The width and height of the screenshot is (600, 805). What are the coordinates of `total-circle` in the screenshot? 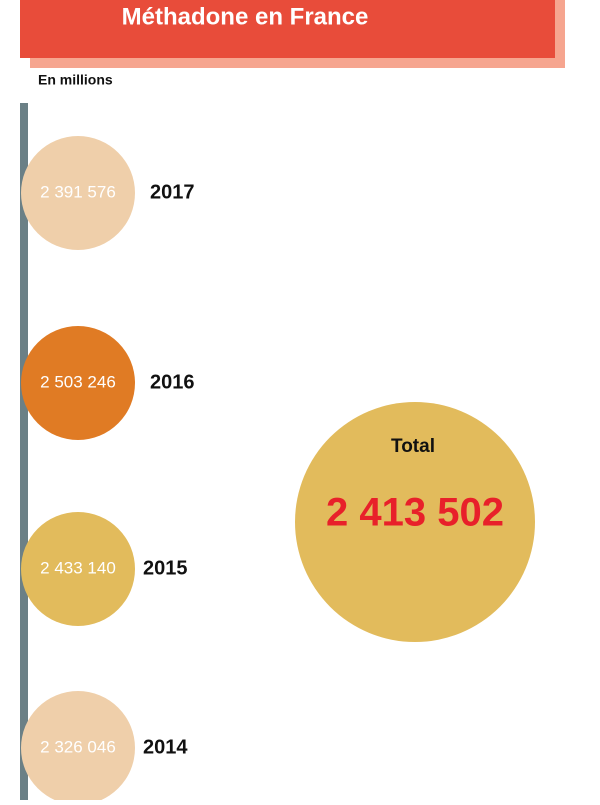 It's located at (415, 522).